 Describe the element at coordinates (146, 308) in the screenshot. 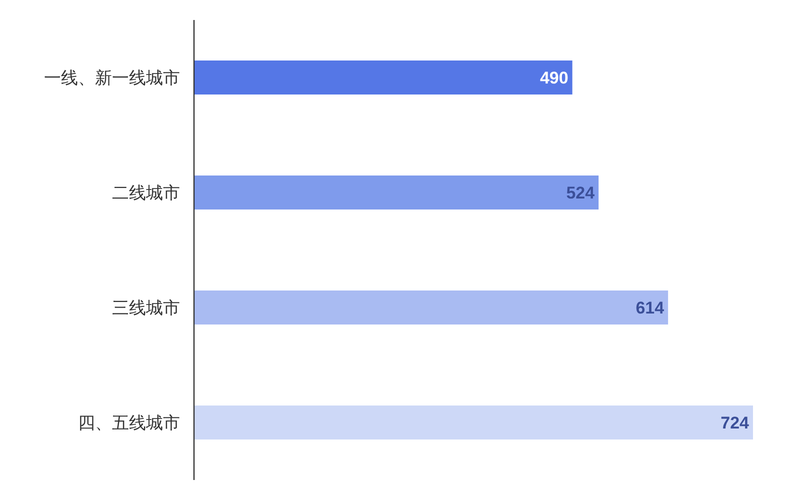

I see `y-tick-label: 三线城市` at that location.